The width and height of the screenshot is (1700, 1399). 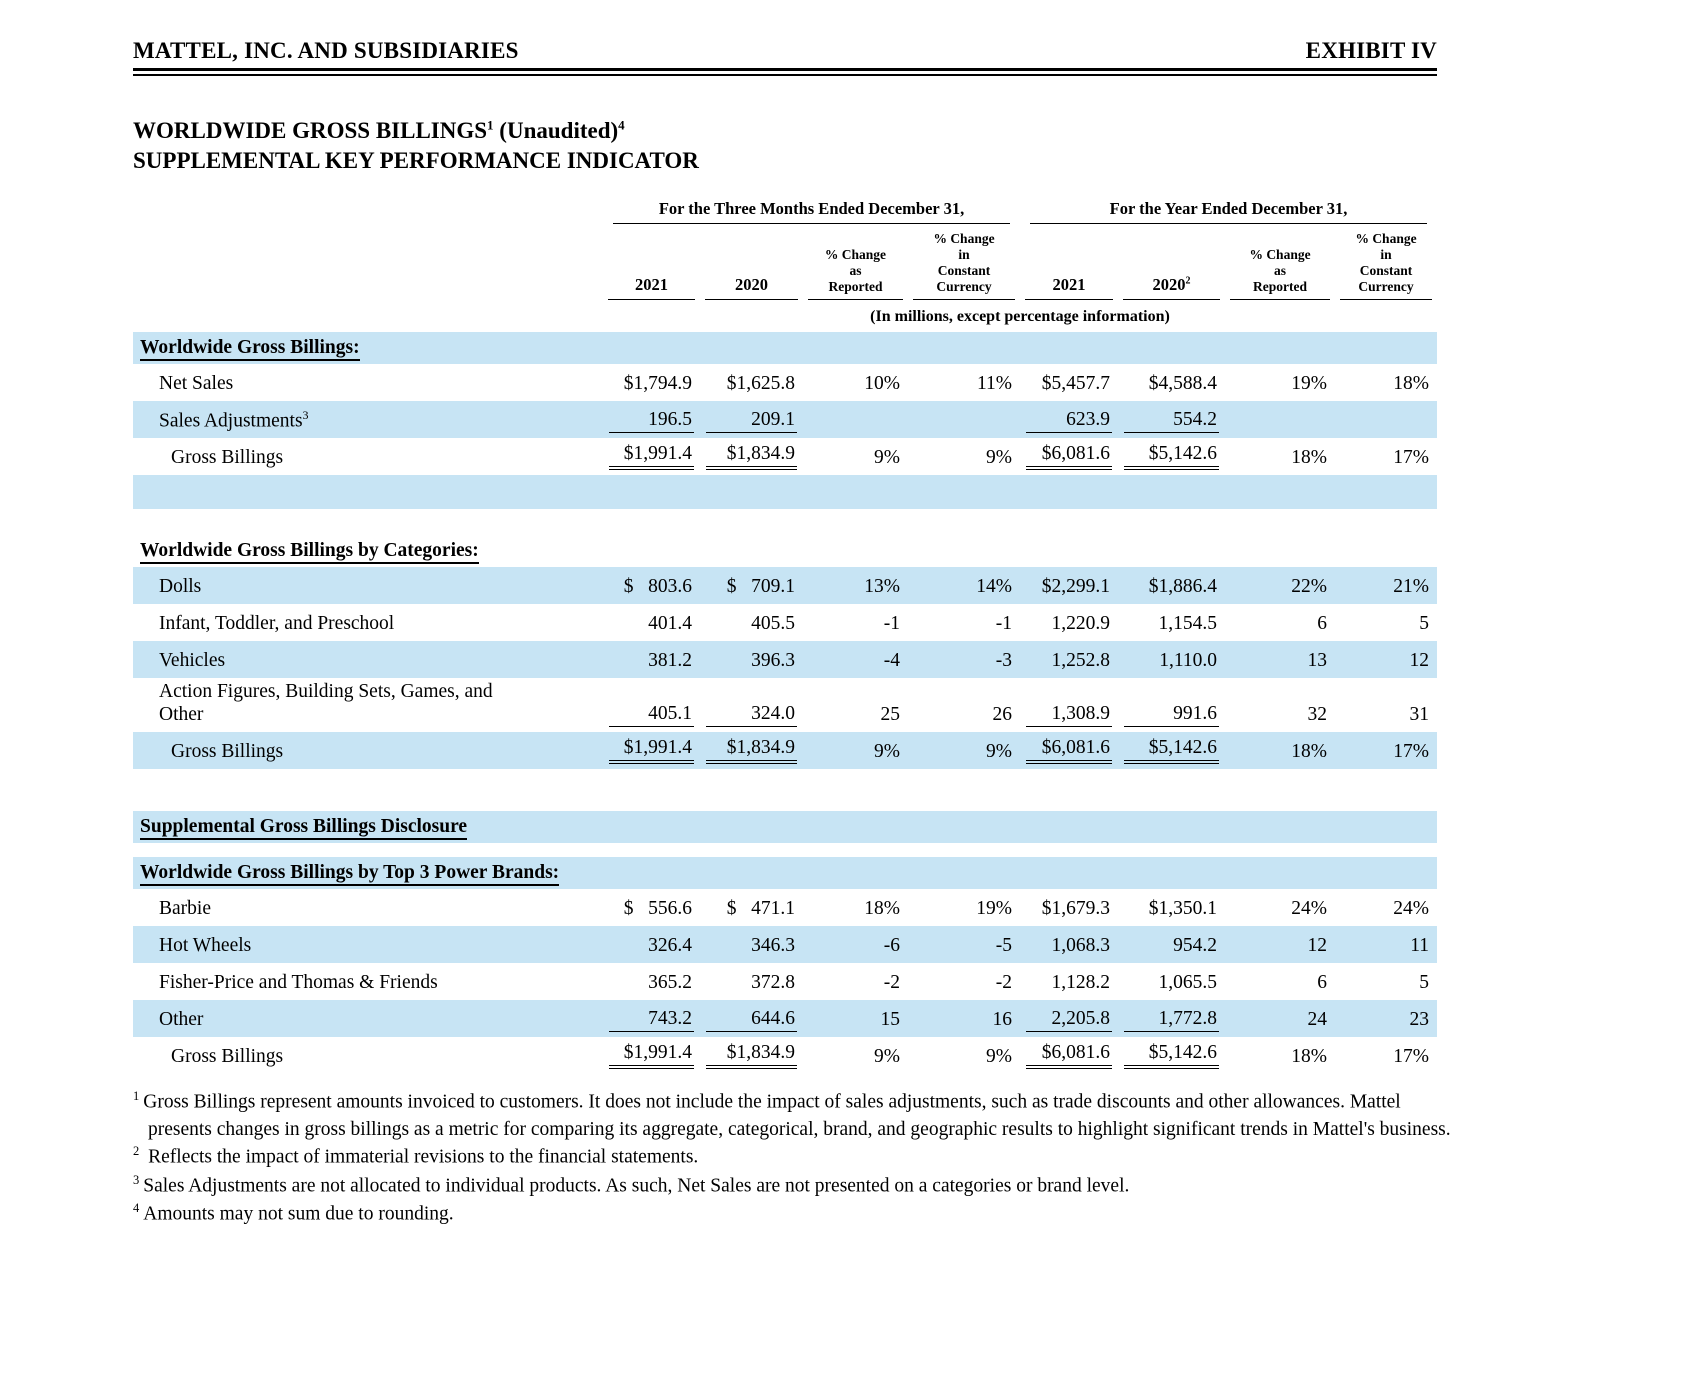 I want to click on table-row: Vehicles 381.2 396.3 -4 -3 1,252.8 1,110.0 13 12, so click(x=785, y=659).